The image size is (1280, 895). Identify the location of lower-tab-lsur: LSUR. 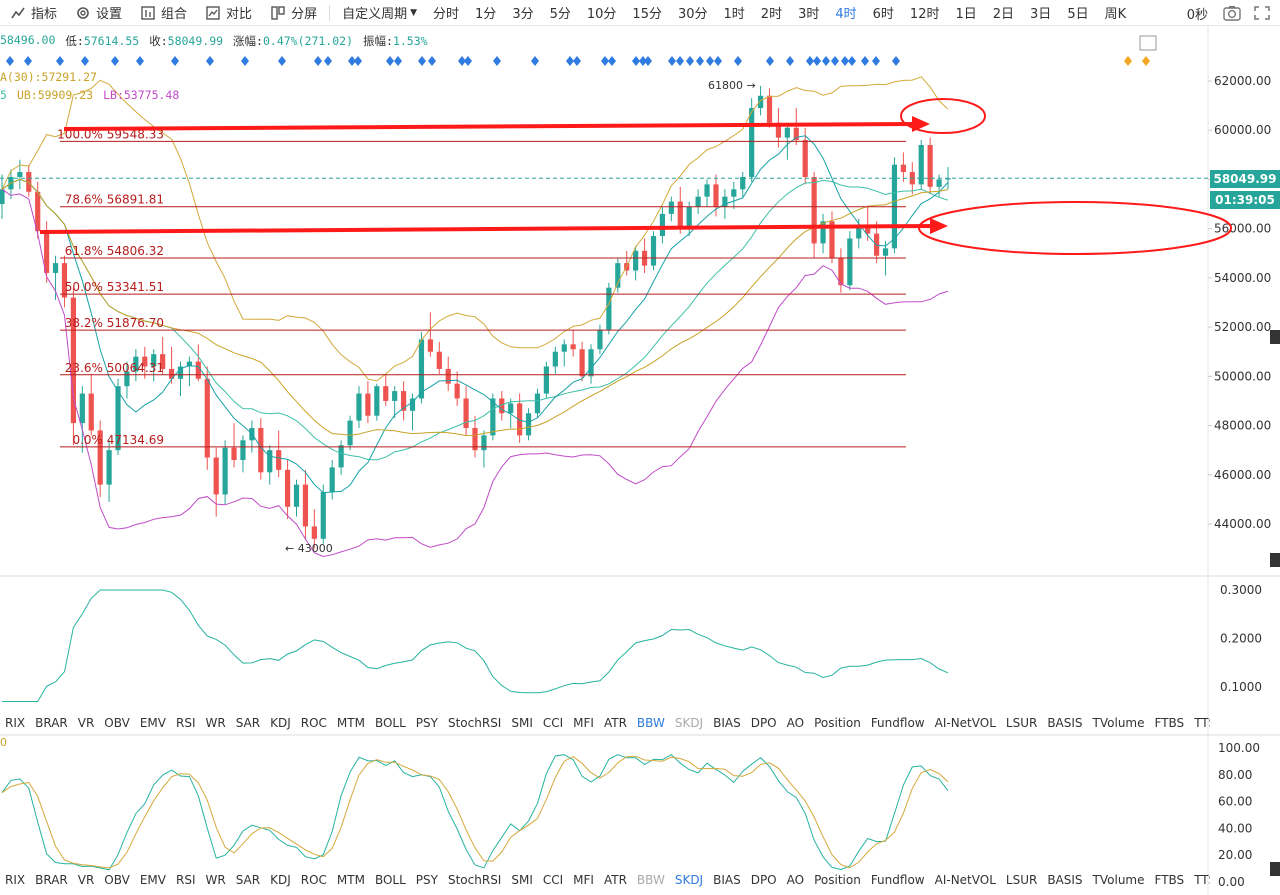
(1021, 880).